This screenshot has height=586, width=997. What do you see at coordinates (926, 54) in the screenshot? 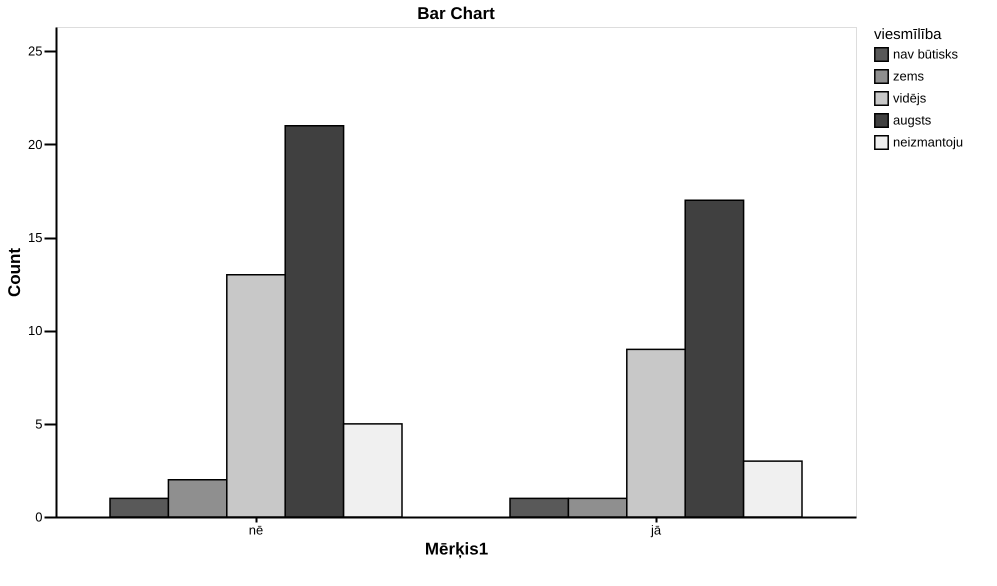
I see `legend-label: nav būtisks` at bounding box center [926, 54].